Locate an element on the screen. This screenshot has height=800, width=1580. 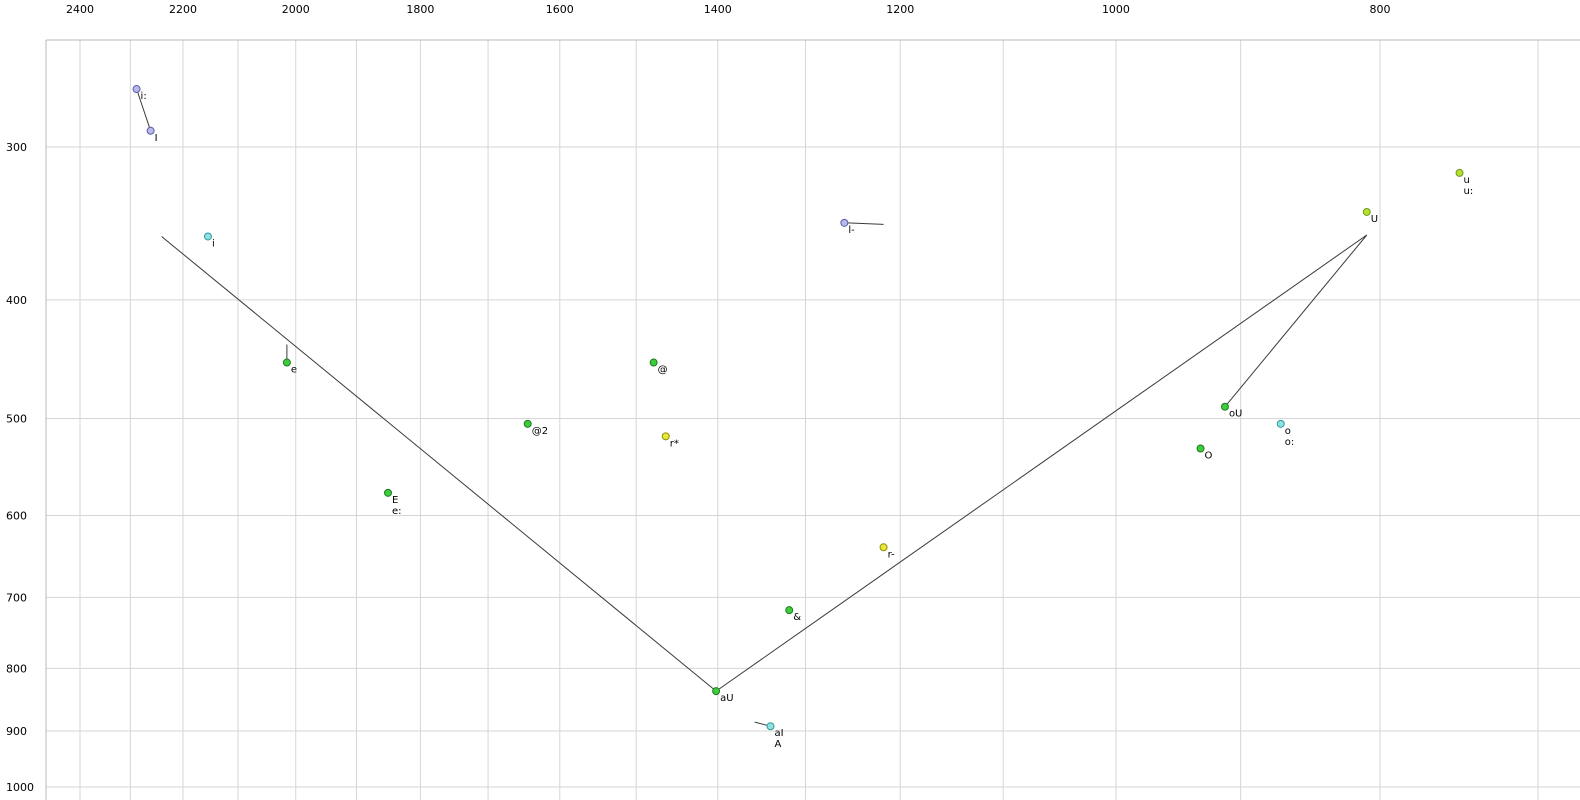
x-tick-label: 2000 is located at coordinates (296, 9).